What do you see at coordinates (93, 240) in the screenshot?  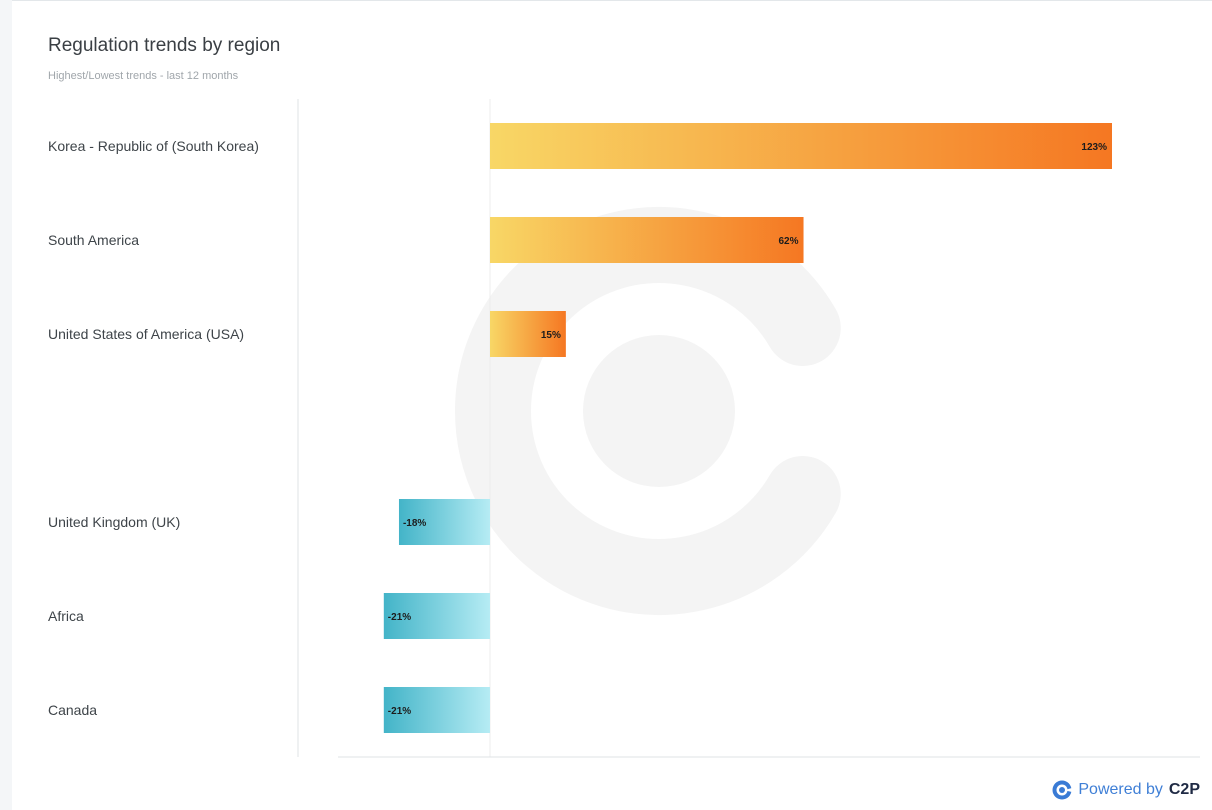 I see `category-label: South America` at bounding box center [93, 240].